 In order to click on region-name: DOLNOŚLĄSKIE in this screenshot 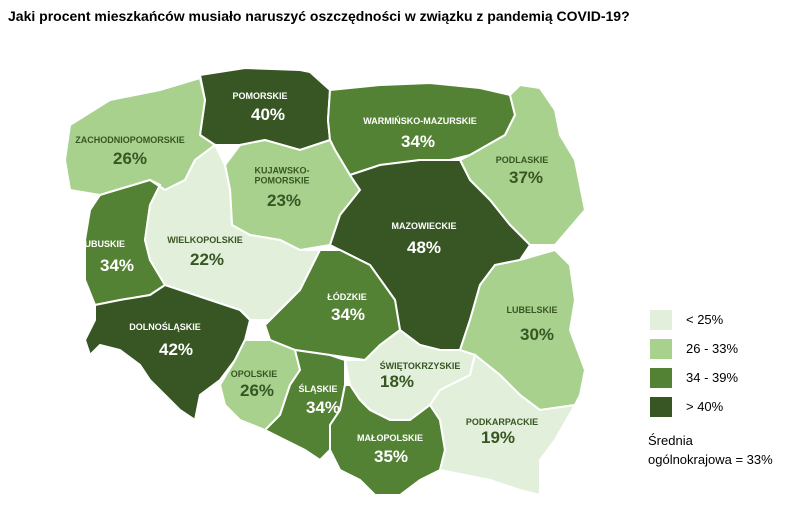, I will do `click(165, 326)`.